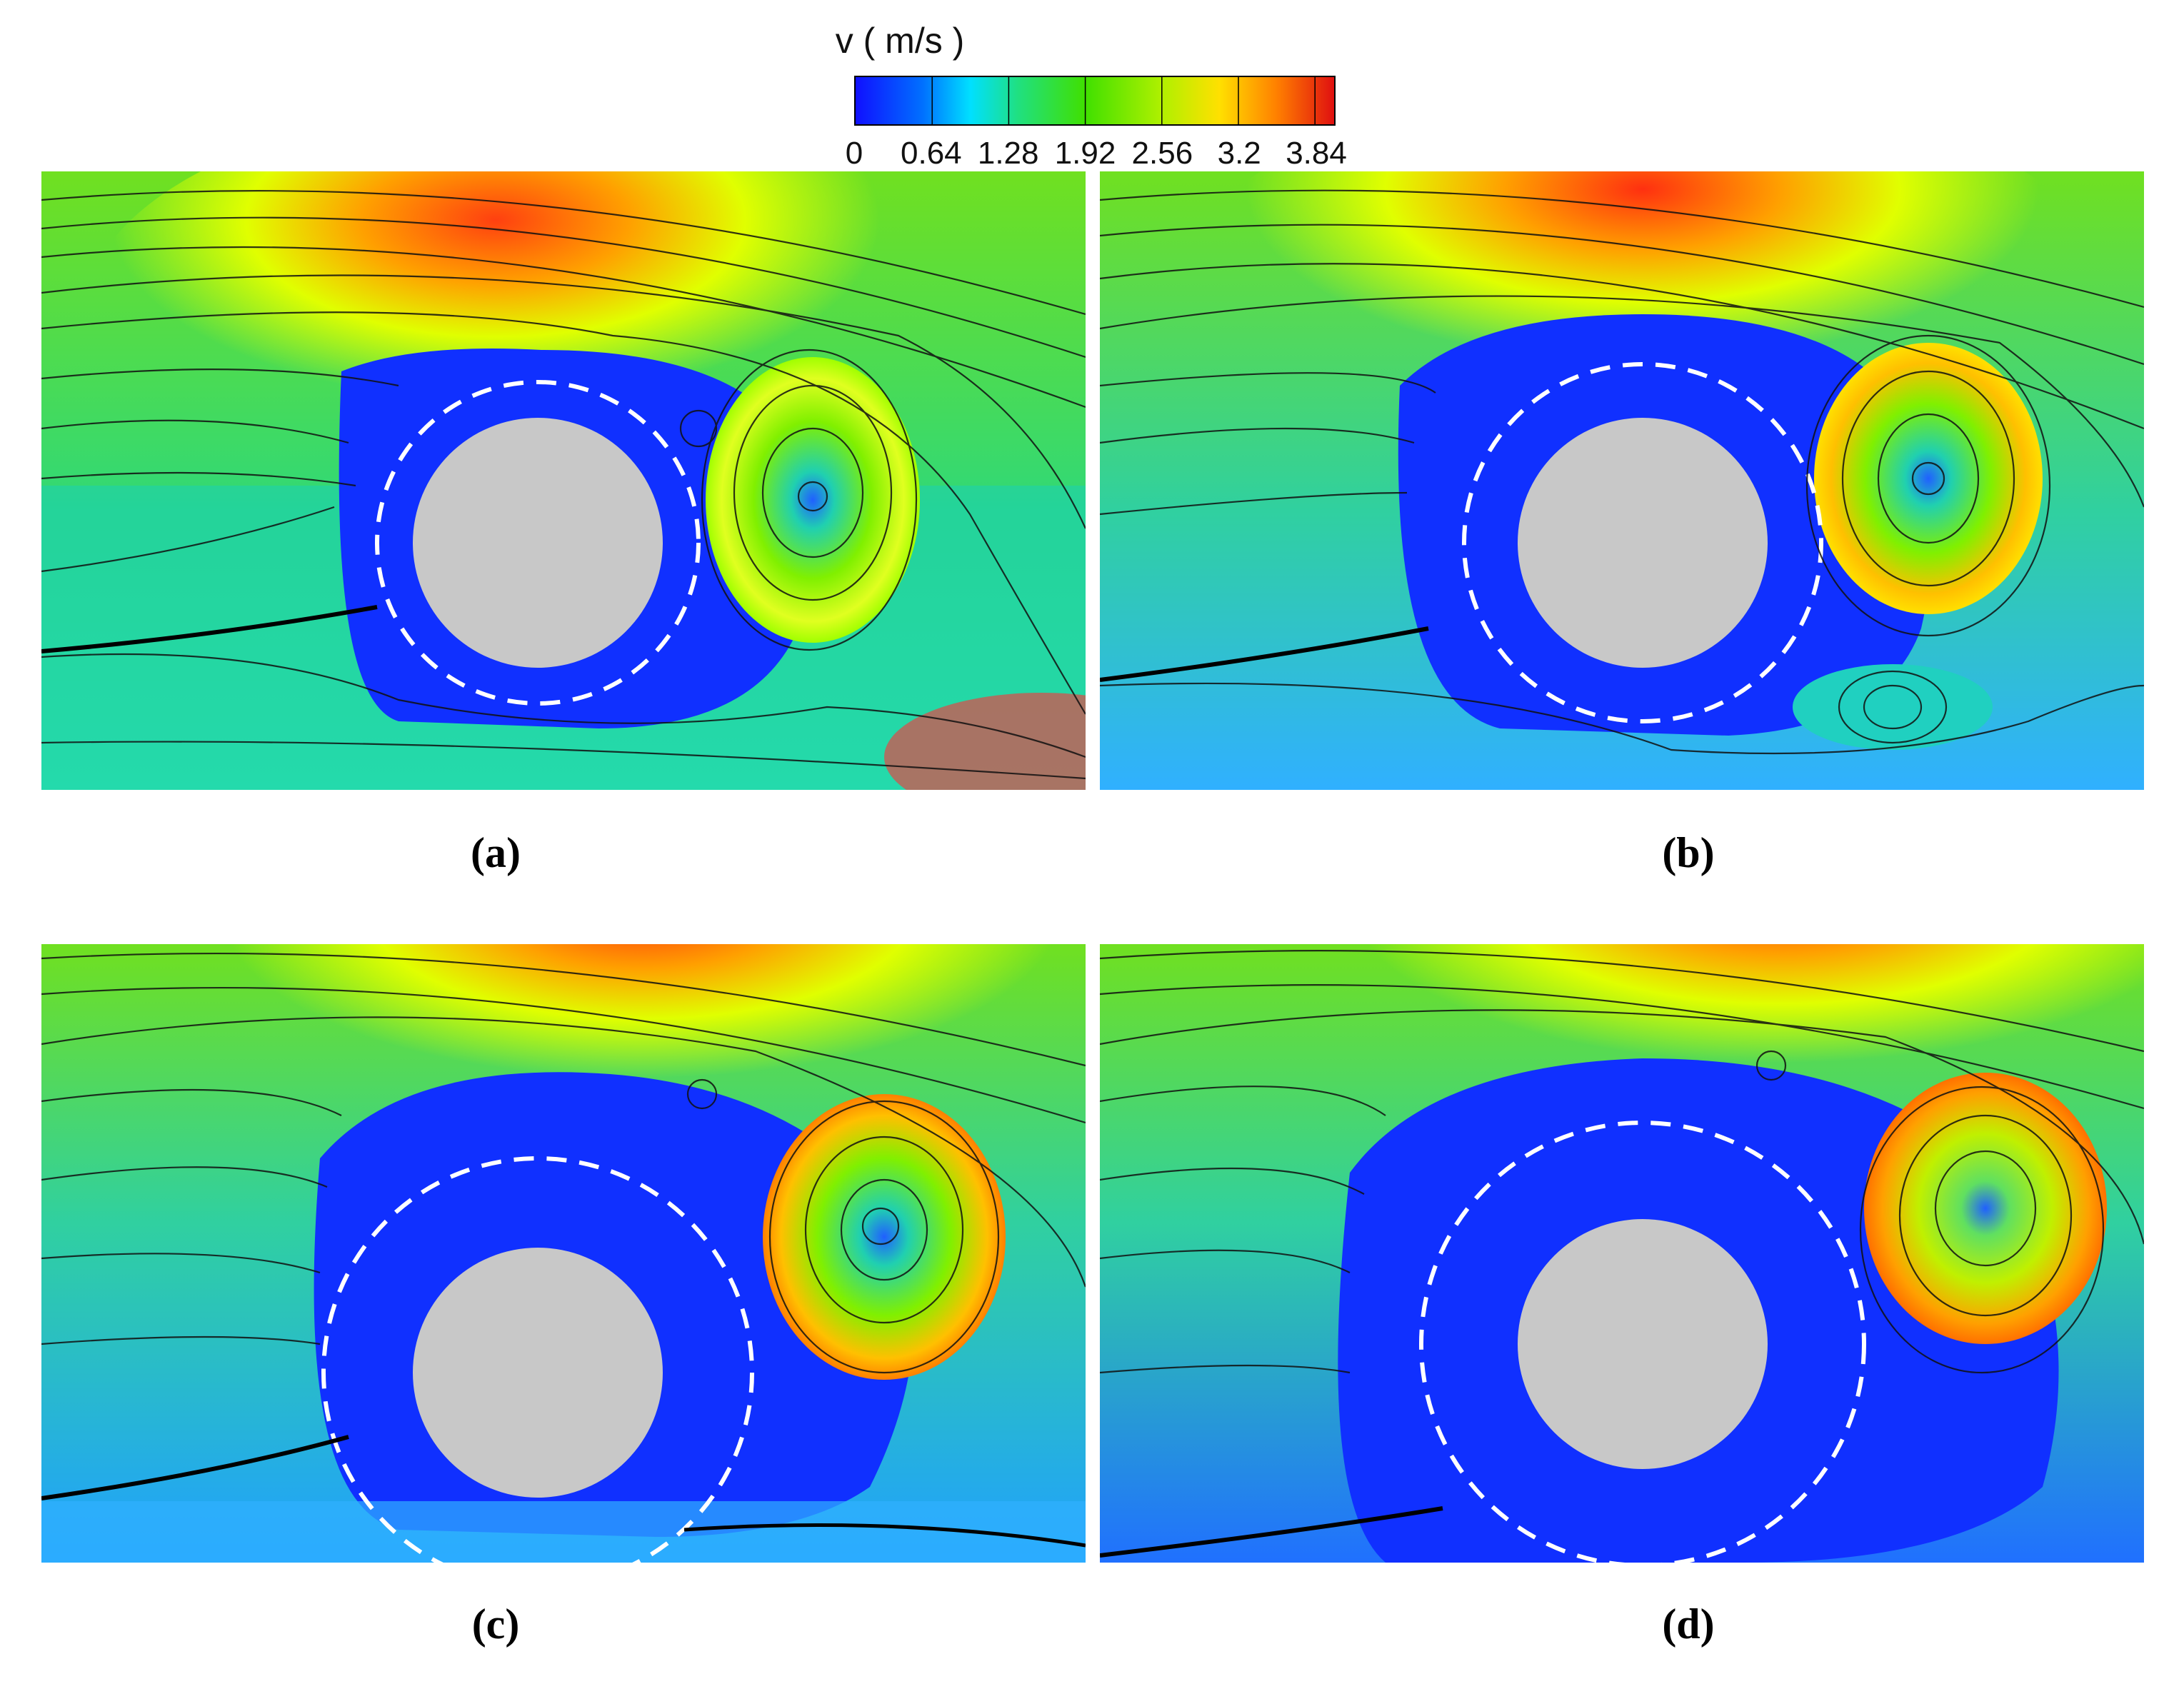 This screenshot has height=1684, width=2184. I want to click on colorbar-tick-label: 0.64, so click(931, 153).